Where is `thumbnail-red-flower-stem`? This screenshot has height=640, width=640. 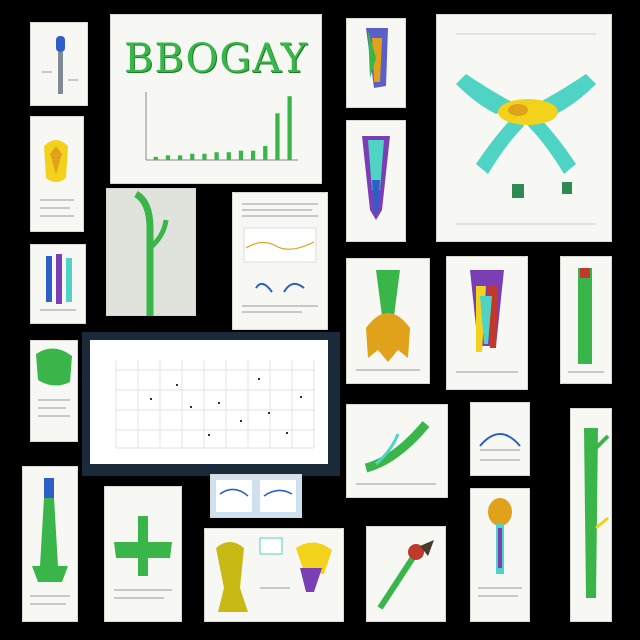
thumbnail-red-flower-stem is located at coordinates (406, 574).